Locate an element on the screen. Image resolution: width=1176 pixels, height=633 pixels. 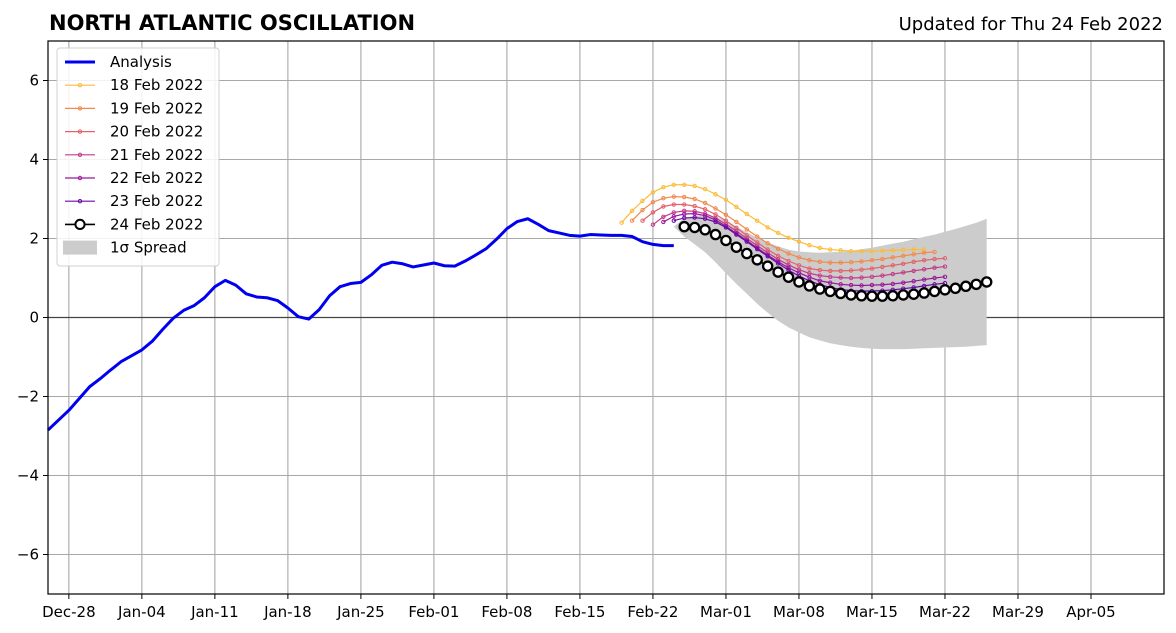
legend-item: 24 Feb 2022 is located at coordinates (134, 224).